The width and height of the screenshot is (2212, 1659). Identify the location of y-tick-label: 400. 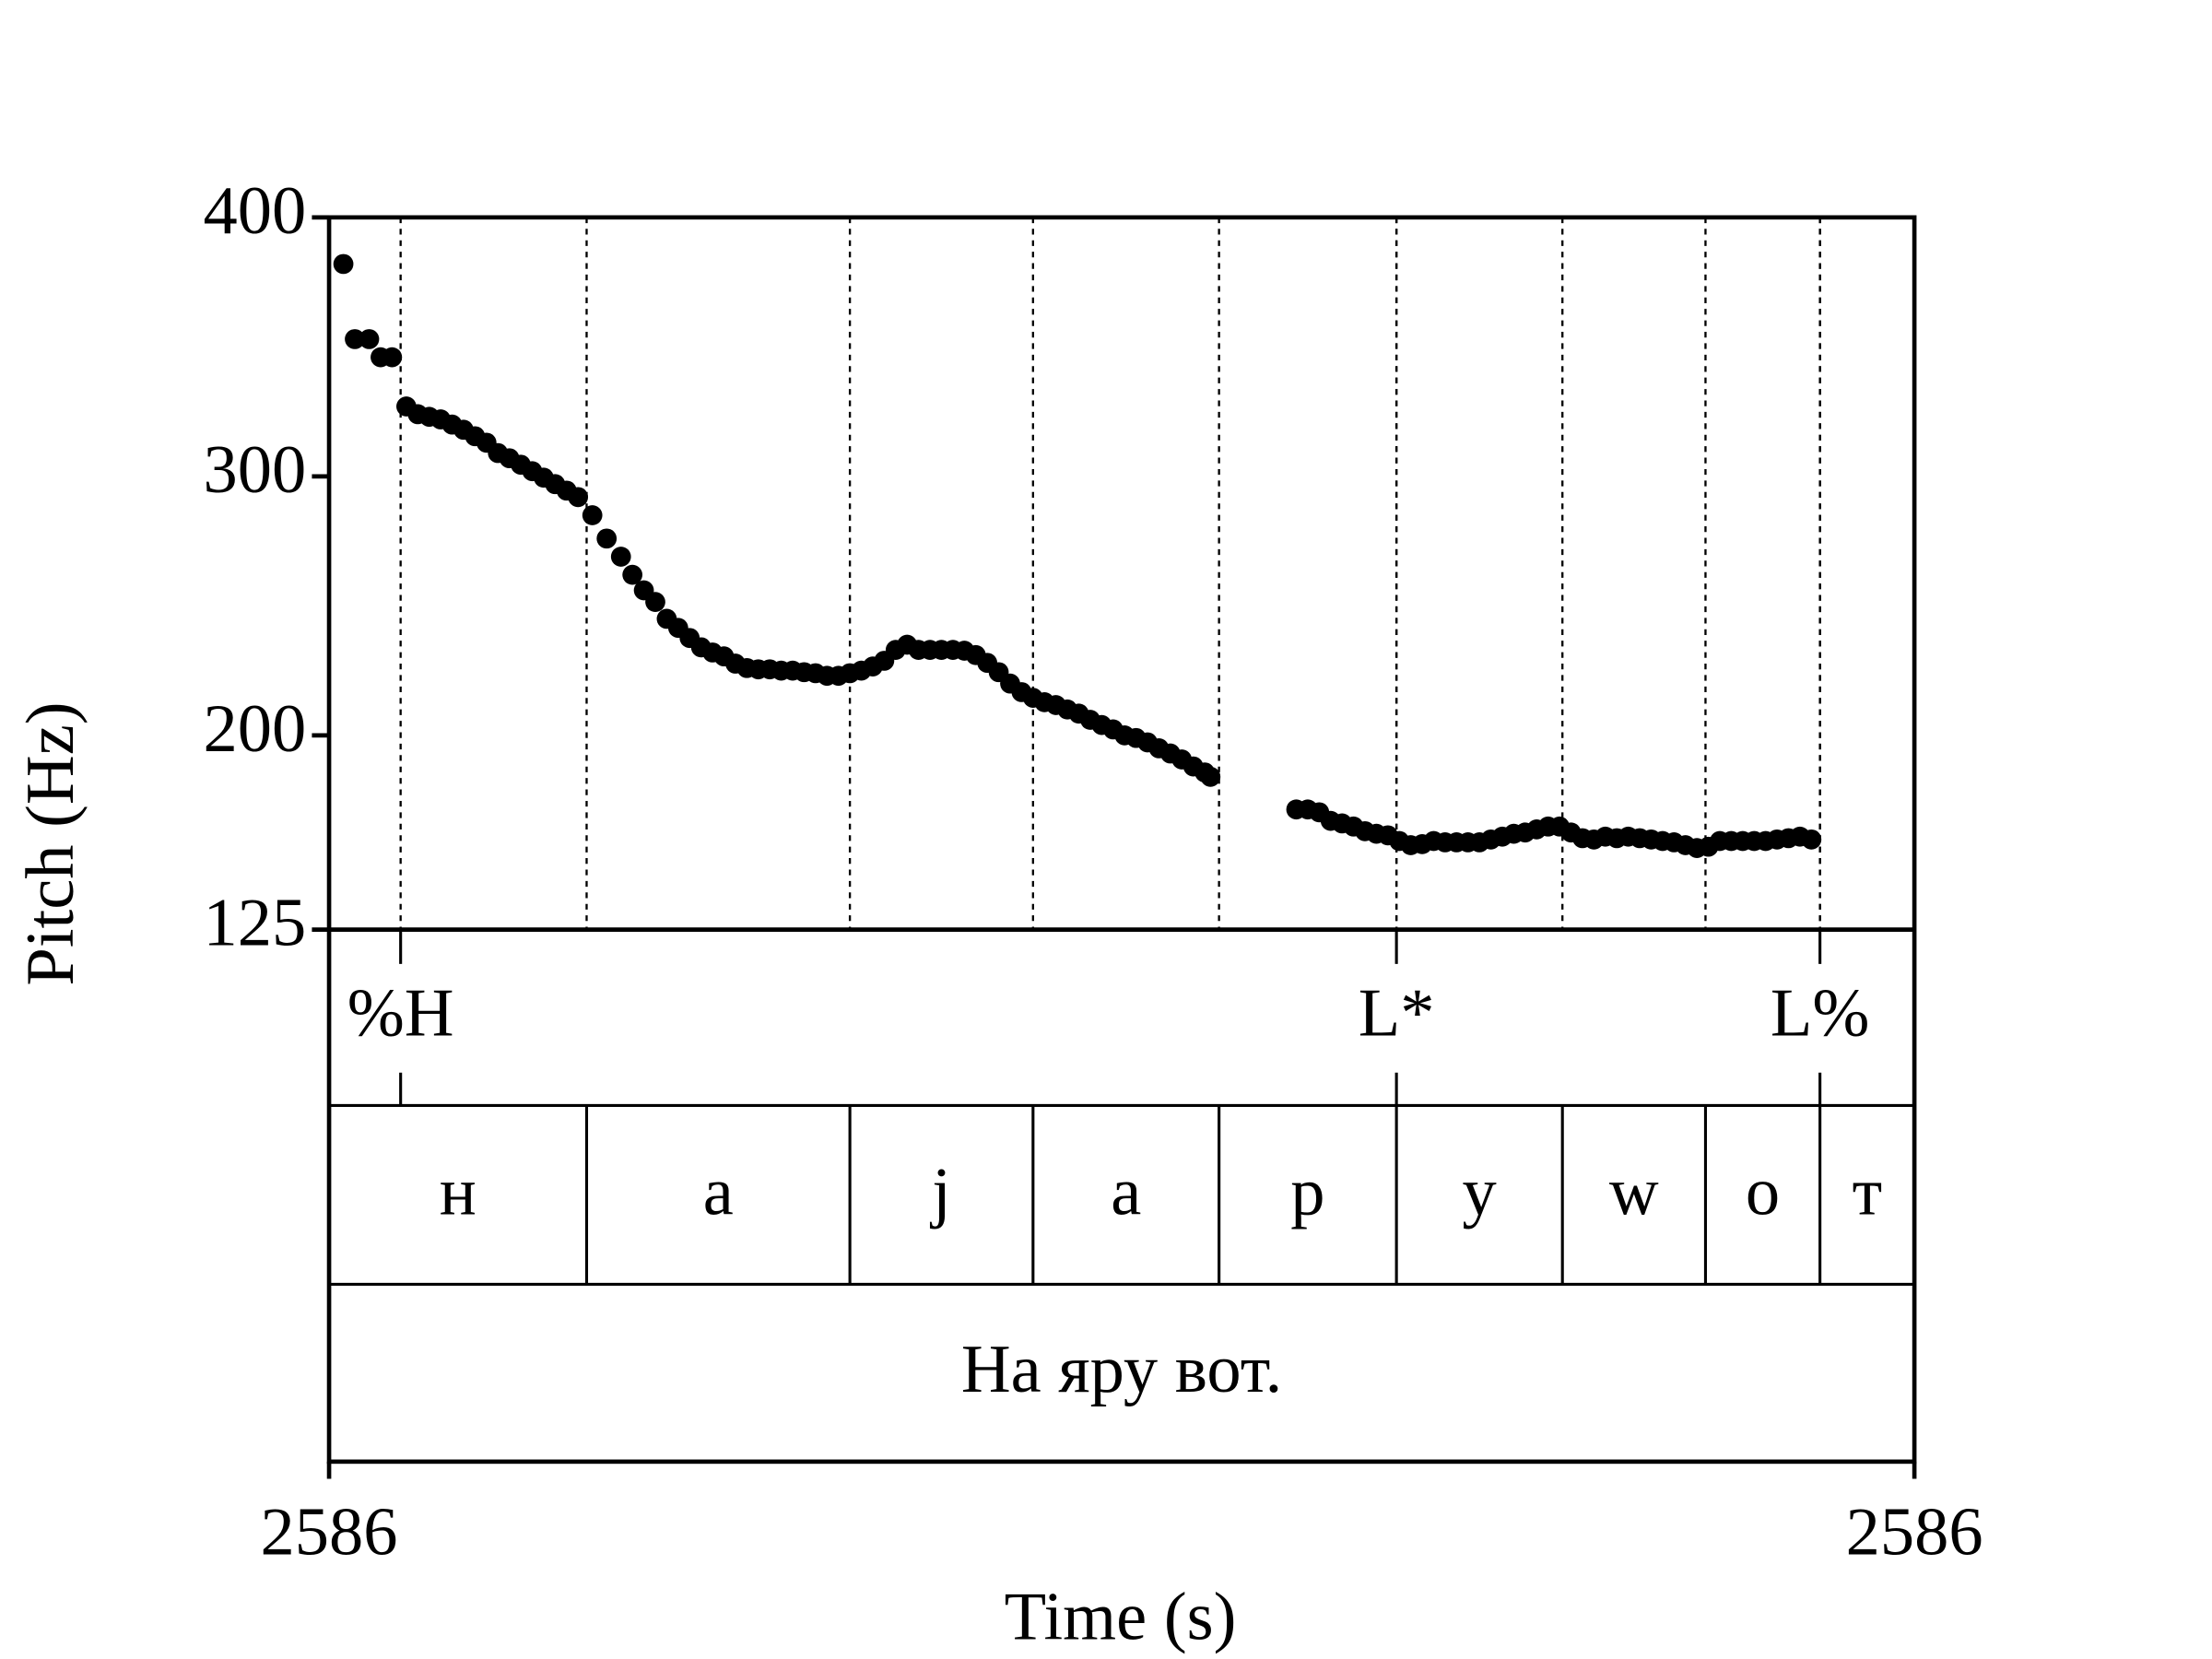
(254, 211).